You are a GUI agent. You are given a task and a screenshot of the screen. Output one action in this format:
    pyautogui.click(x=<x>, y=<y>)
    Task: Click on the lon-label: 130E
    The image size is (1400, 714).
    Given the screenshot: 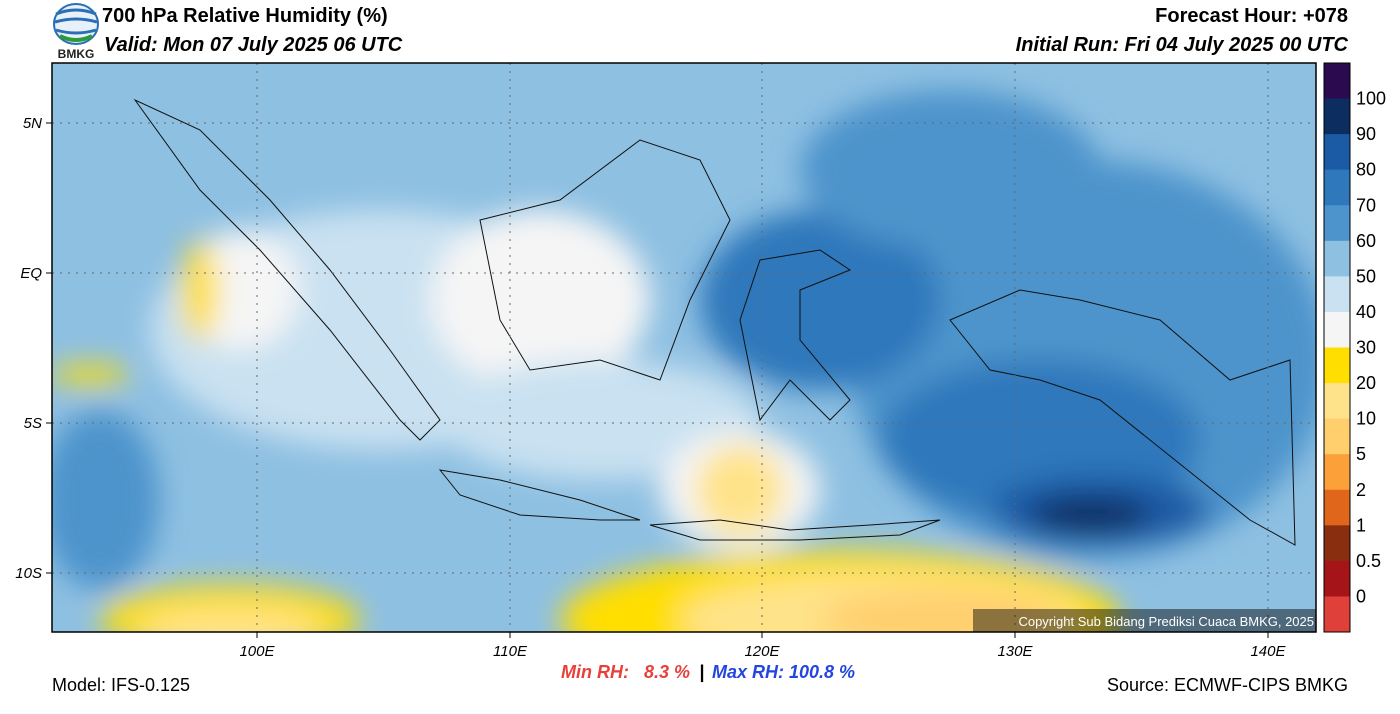 What is the action you would take?
    pyautogui.click(x=1015, y=651)
    